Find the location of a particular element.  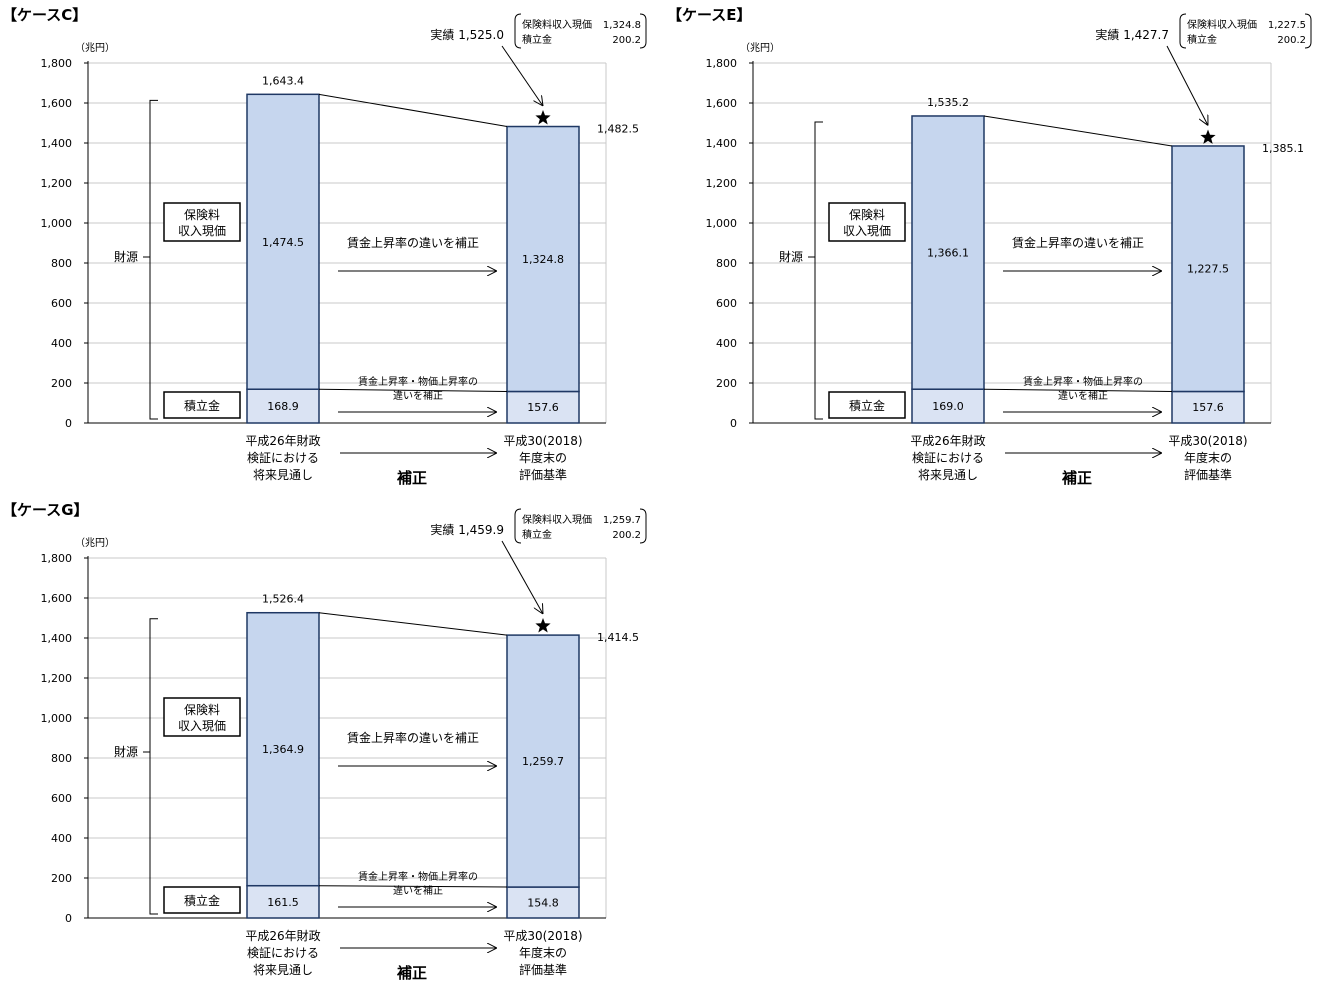

data-label-premium: 1,366.1 is located at coordinates (948, 253).